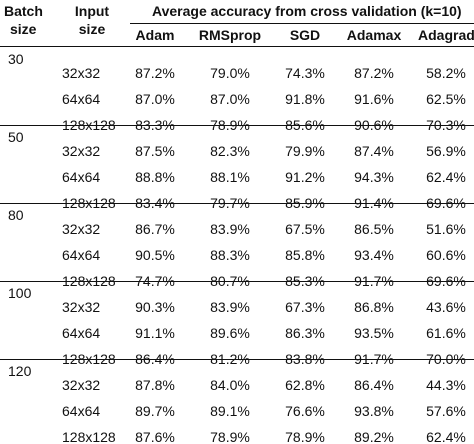 Image resolution: width=474 pixels, height=444 pixels. Describe the element at coordinates (155, 385) in the screenshot. I see `accuracy-cell-adam: 87.8%` at that location.